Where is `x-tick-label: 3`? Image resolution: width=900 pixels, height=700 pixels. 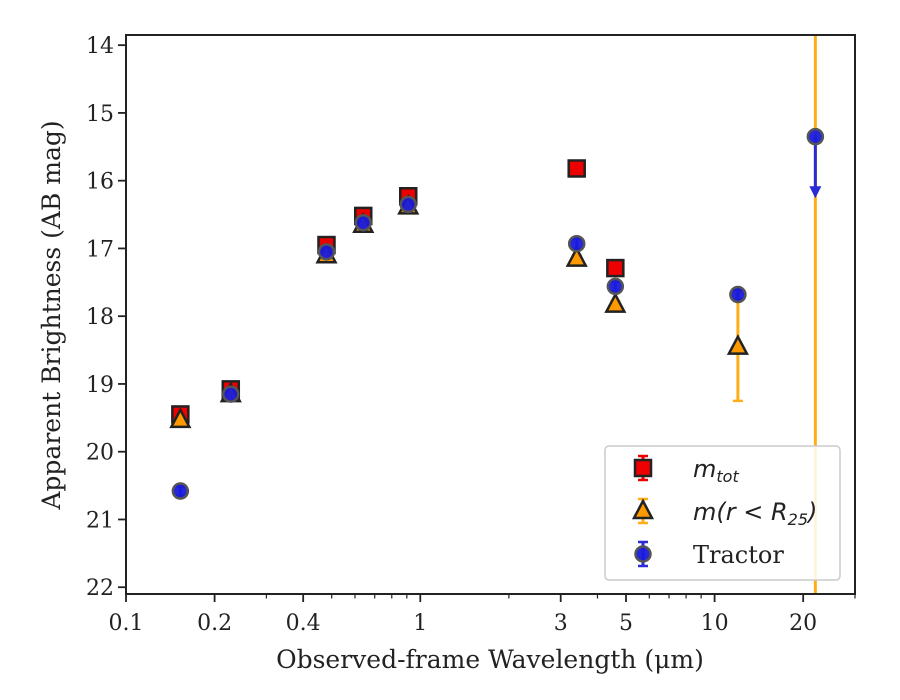 x-tick-label: 3 is located at coordinates (561, 623).